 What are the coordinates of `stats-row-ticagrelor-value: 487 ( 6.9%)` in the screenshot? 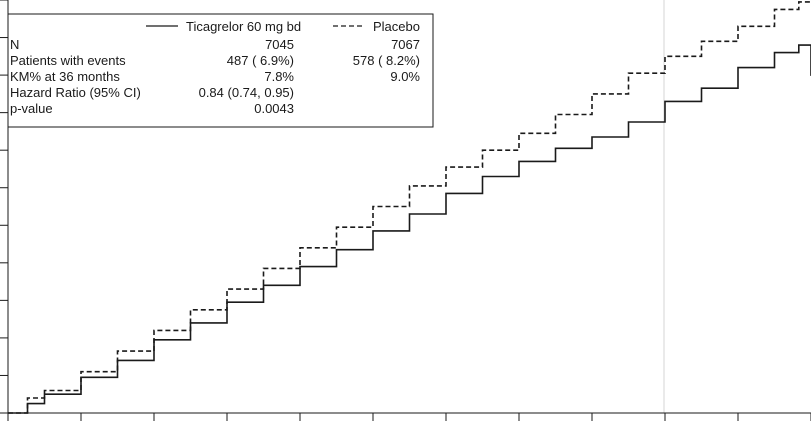 It's located at (260, 60).